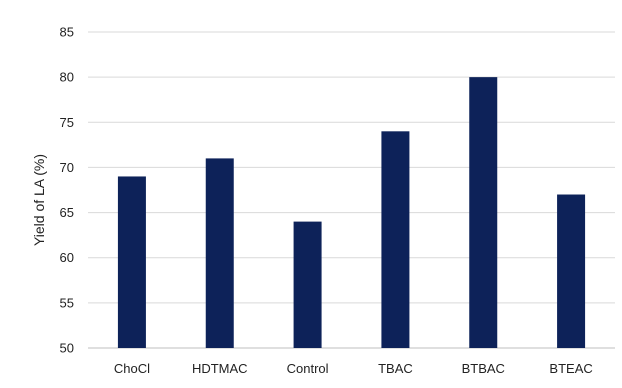  What do you see at coordinates (483, 368) in the screenshot?
I see `x-tick-label: BTBAC` at bounding box center [483, 368].